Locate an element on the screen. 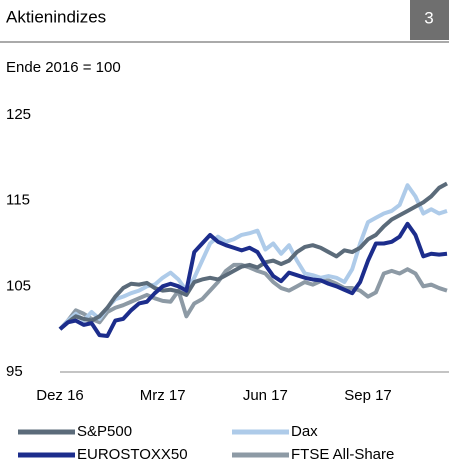 Image resolution: width=449 pixels, height=465 pixels. x-tick-label: Sep 17 is located at coordinates (368, 395).